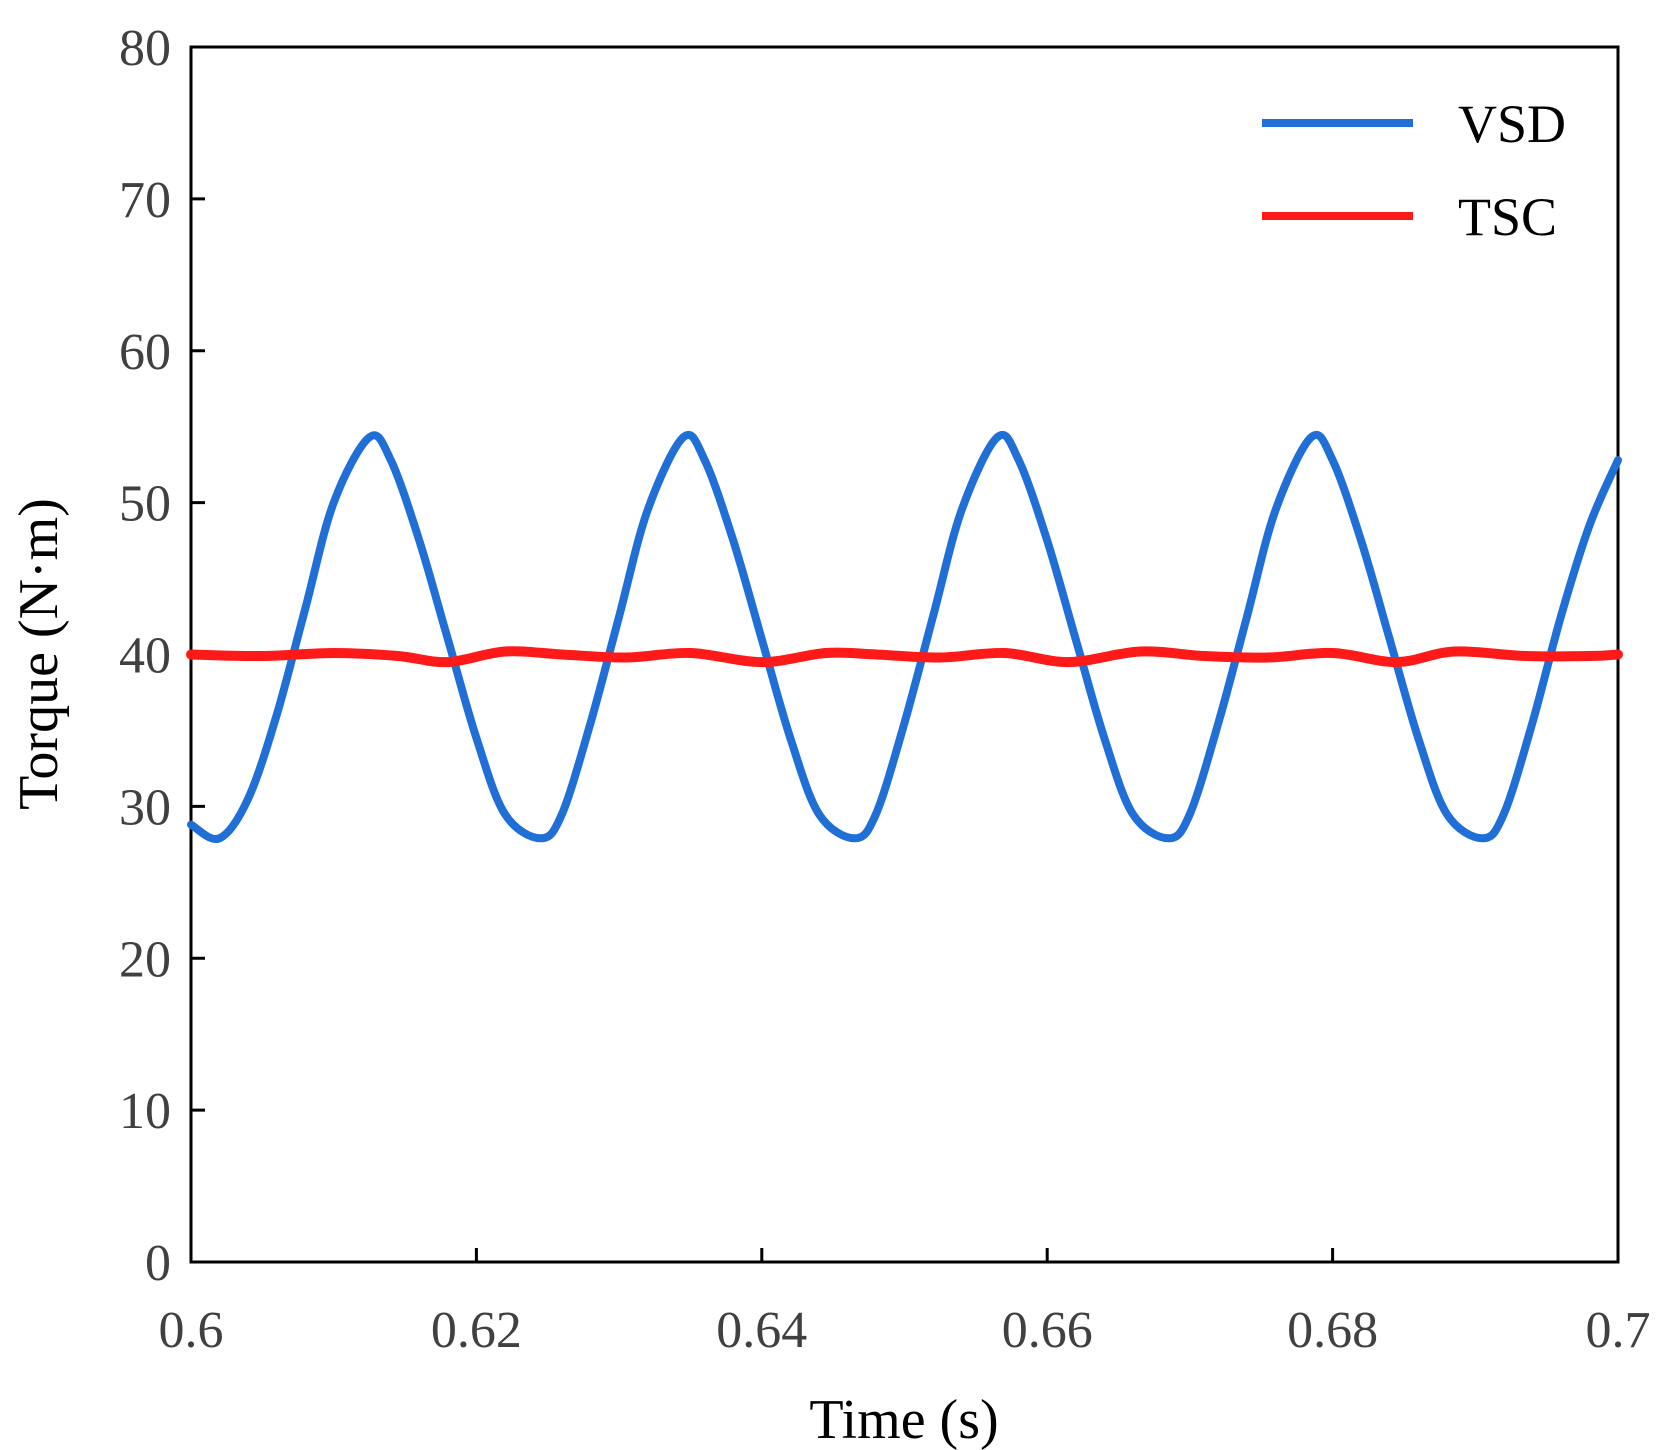 Image resolution: width=1670 pixels, height=1450 pixels. Describe the element at coordinates (905, 1303) in the screenshot. I see `x-axis: 0.6 0.62 0.64 0.66 0.68 0.7` at that location.